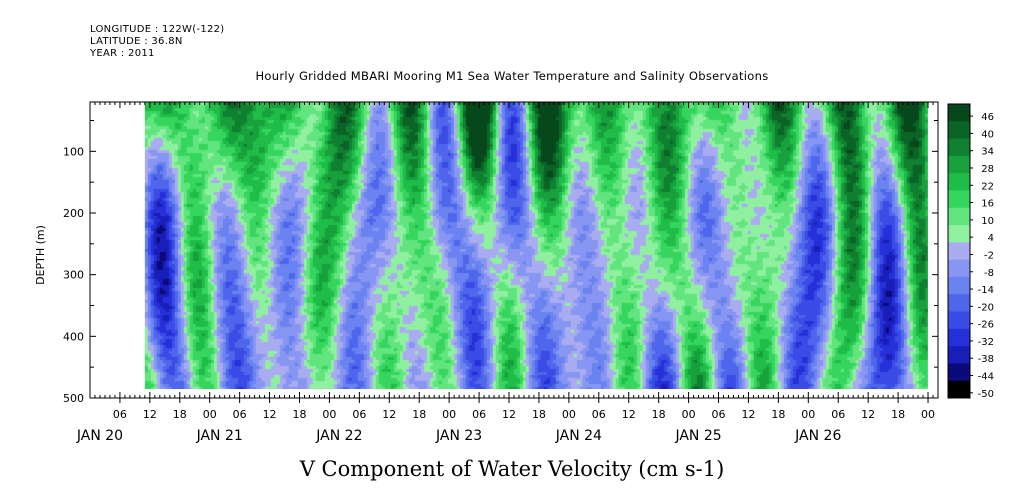 The height and width of the screenshot is (504, 1009). Describe the element at coordinates (987, 186) in the screenshot. I see `colorbar-label: 22` at that location.